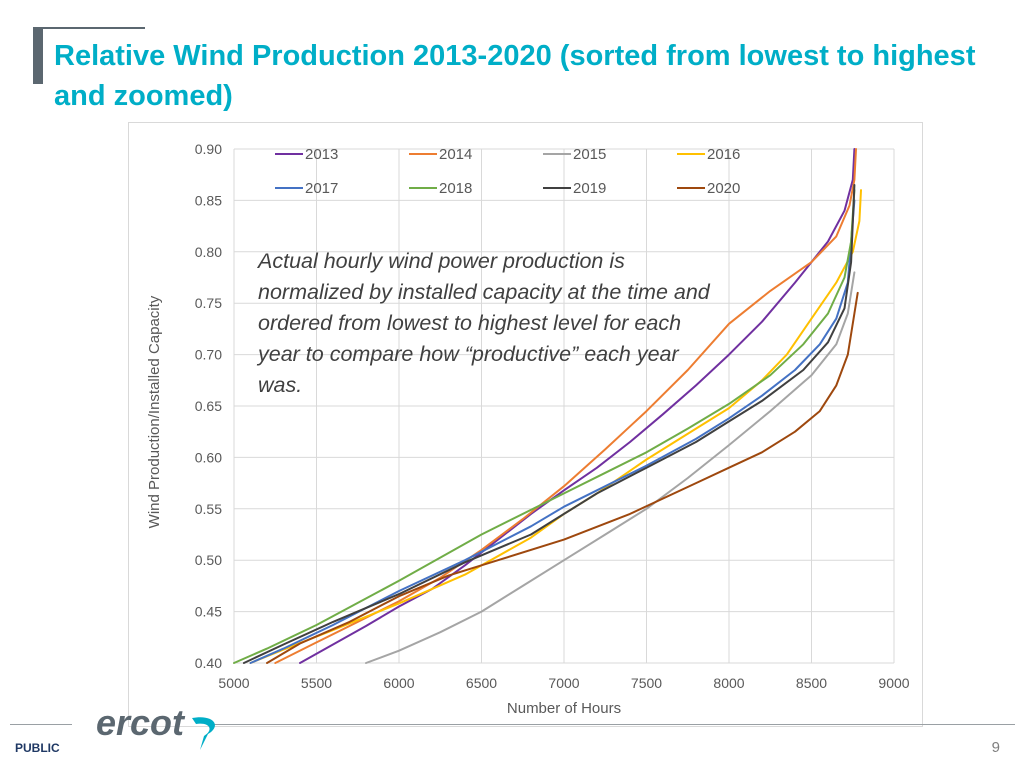 The height and width of the screenshot is (768, 1024). I want to click on x-axis-label: Number of Hours, so click(564, 708).